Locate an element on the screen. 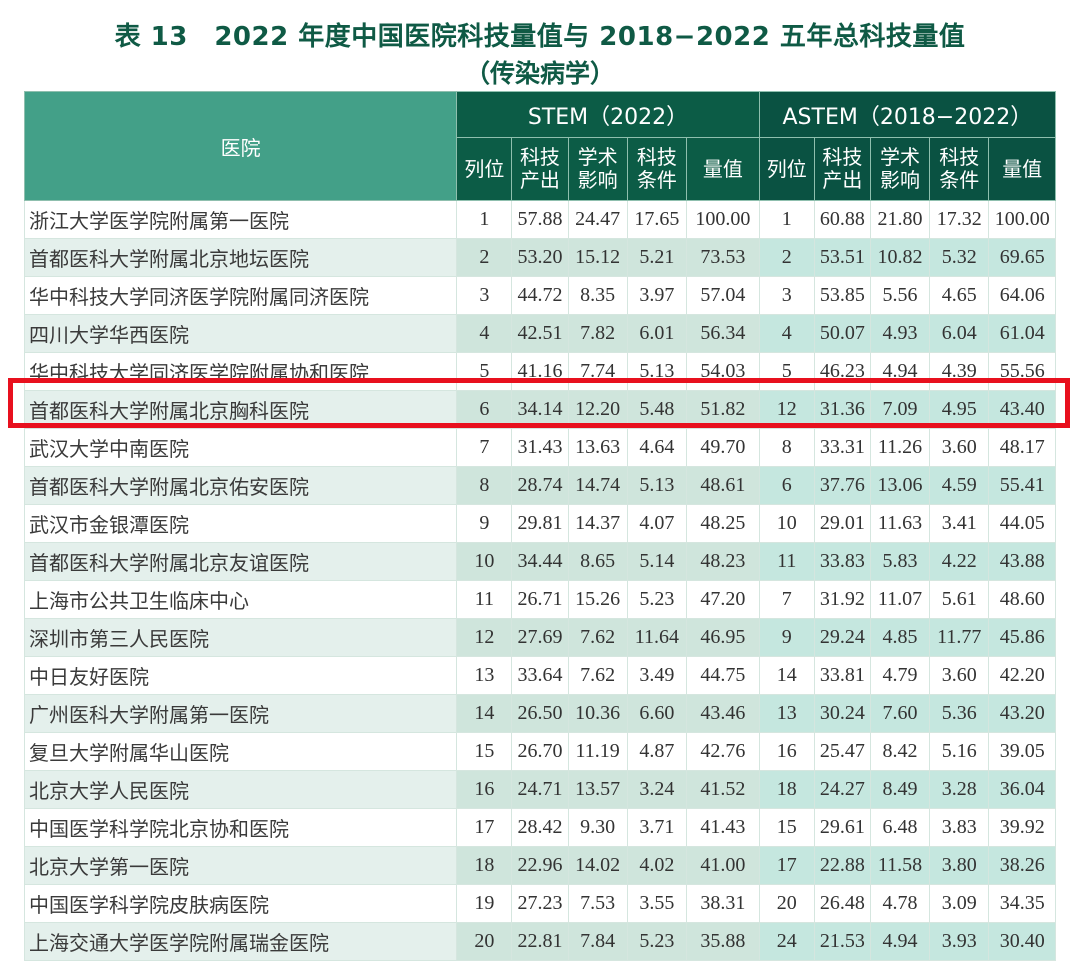 This screenshot has height=980, width=1080. astem-value-cell: 4.79 is located at coordinates (900, 675).